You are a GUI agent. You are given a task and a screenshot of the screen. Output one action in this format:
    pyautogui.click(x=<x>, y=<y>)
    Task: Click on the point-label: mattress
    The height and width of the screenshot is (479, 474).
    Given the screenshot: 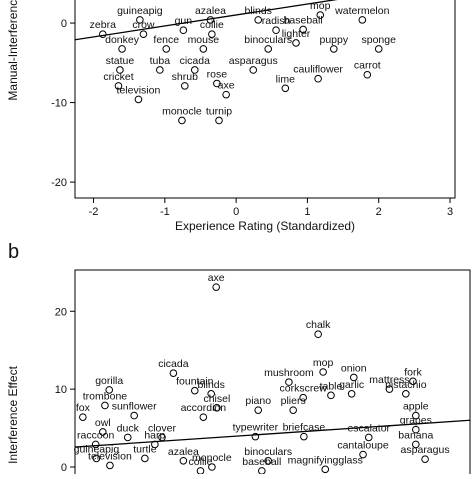 What is the action you would take?
    pyautogui.click(x=389, y=380)
    